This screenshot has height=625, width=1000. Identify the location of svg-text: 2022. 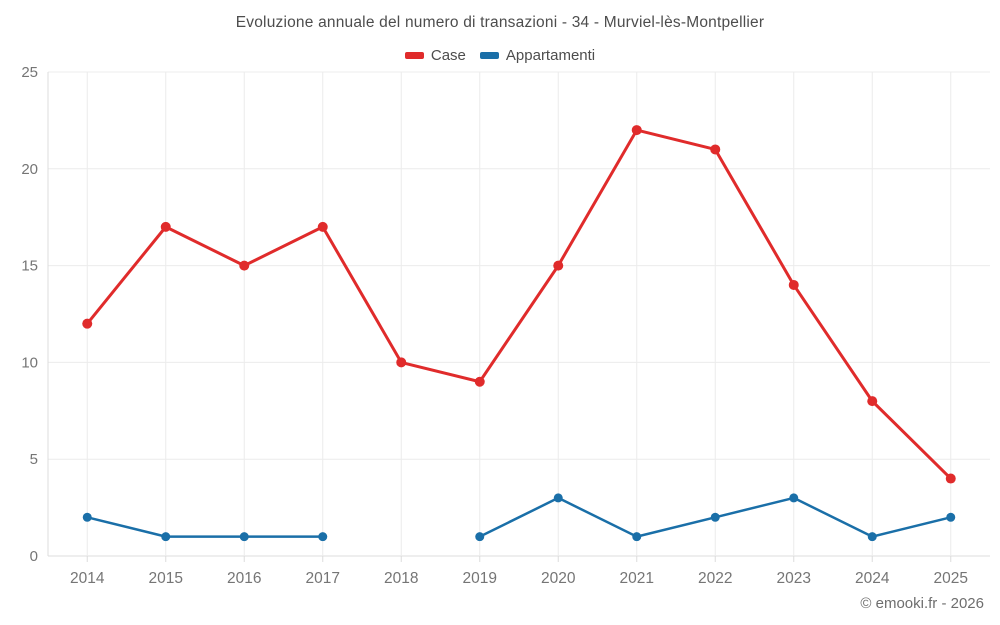
(715, 578).